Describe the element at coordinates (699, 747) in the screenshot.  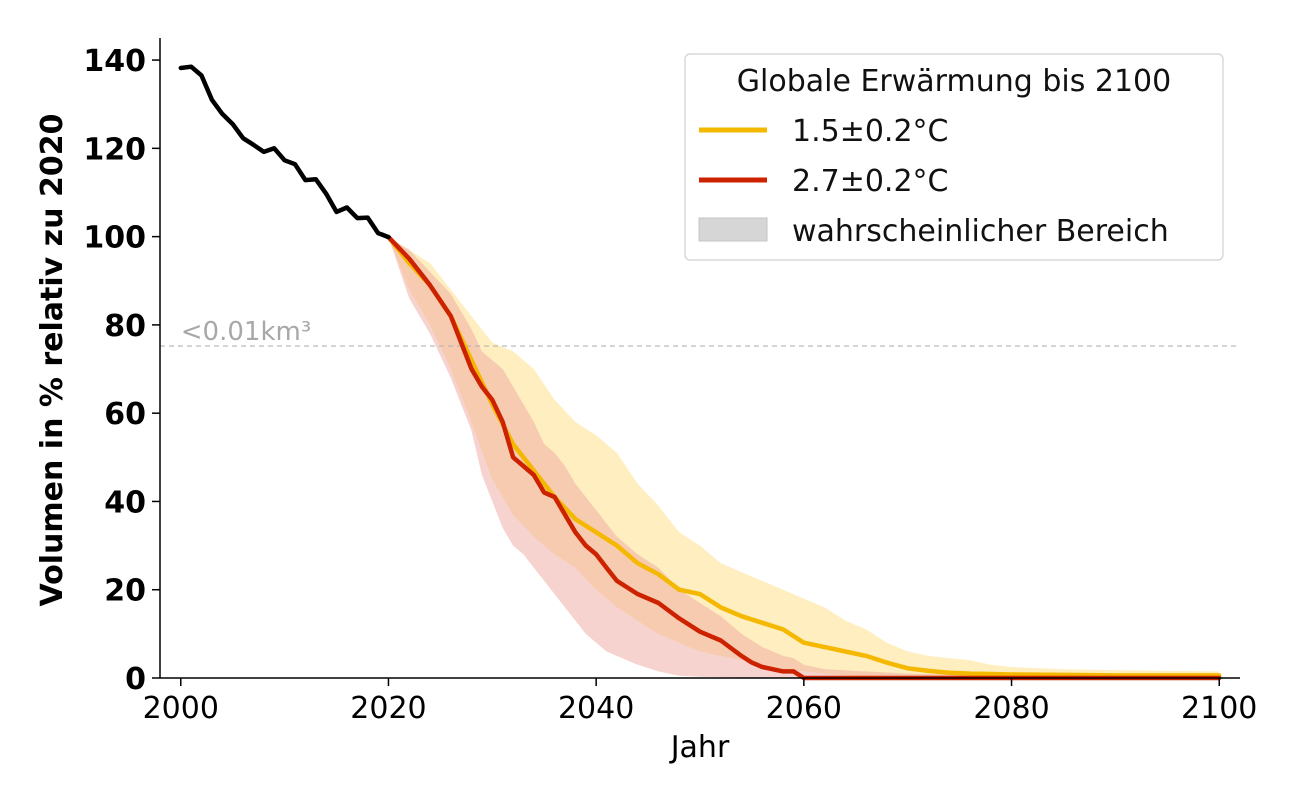
I see `x-axis-title: Jahr` at that location.